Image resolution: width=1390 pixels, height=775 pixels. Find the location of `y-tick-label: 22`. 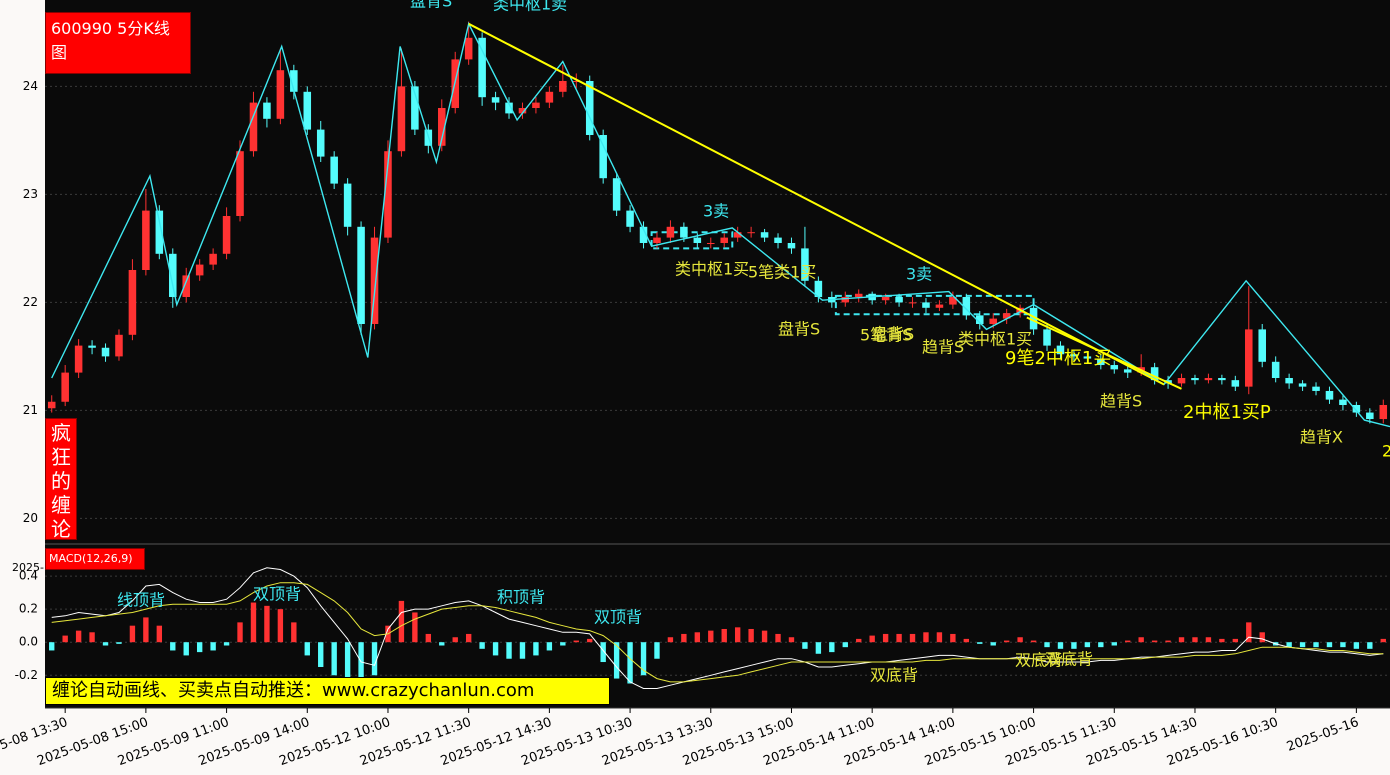

y-tick-label: 22 is located at coordinates (30, 302).